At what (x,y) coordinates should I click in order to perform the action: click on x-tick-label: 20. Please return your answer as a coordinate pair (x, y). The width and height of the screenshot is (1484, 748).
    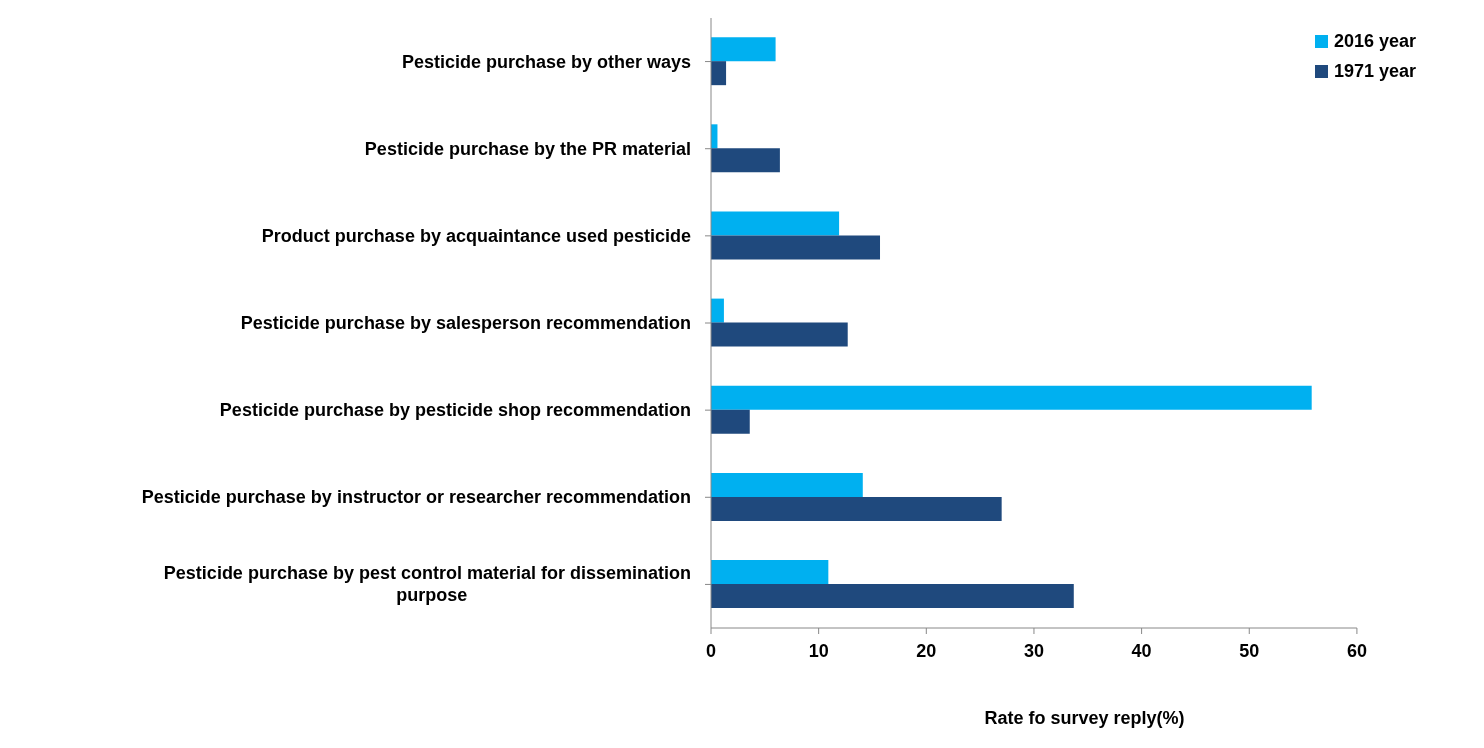
    Looking at the image, I should click on (926, 650).